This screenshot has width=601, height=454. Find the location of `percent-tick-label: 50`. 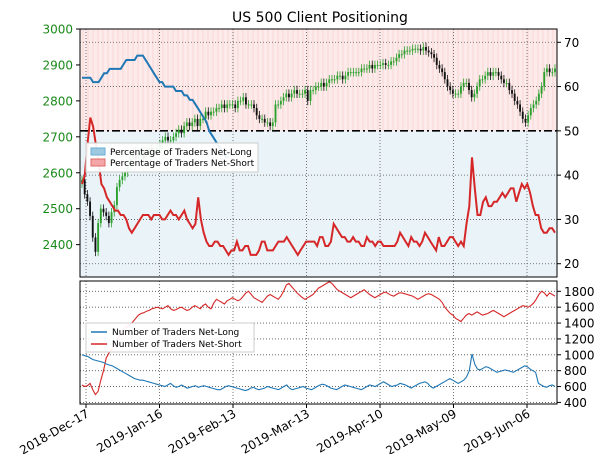

percent-tick-label: 50 is located at coordinates (571, 131).